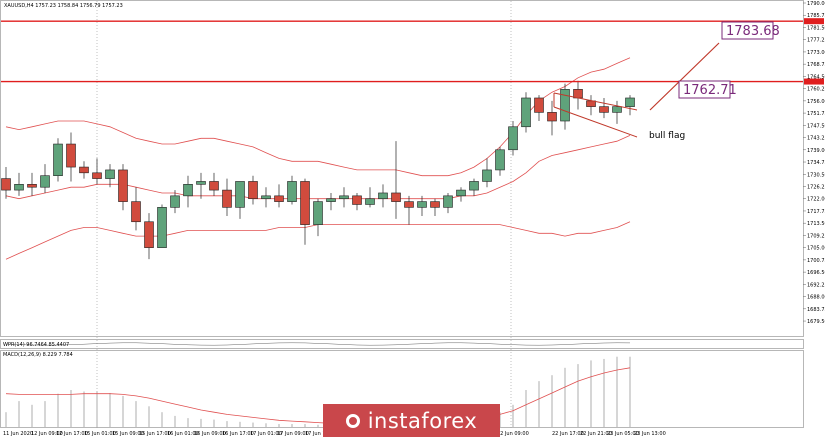 The image size is (825, 437). What do you see at coordinates (814, 81) in the screenshot?
I see `level-price-tag` at bounding box center [814, 81].